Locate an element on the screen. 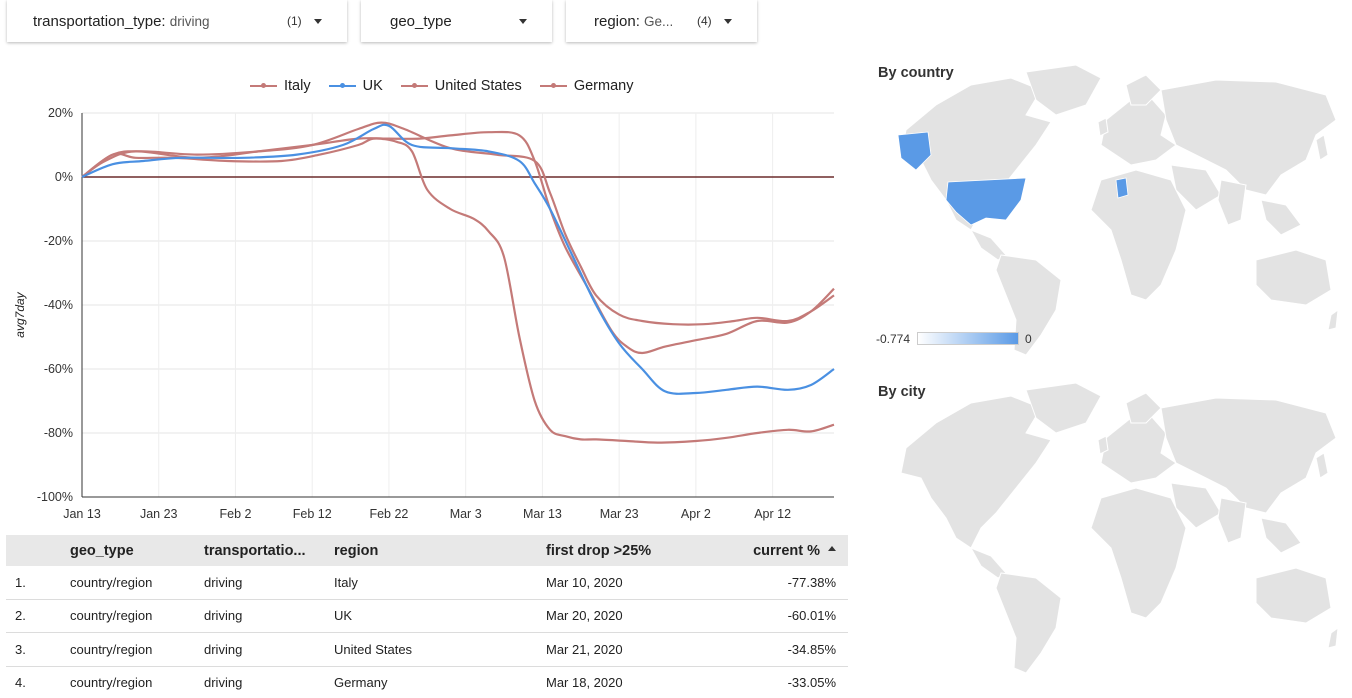  scale-min-label: -0.774 is located at coordinates (893, 339).